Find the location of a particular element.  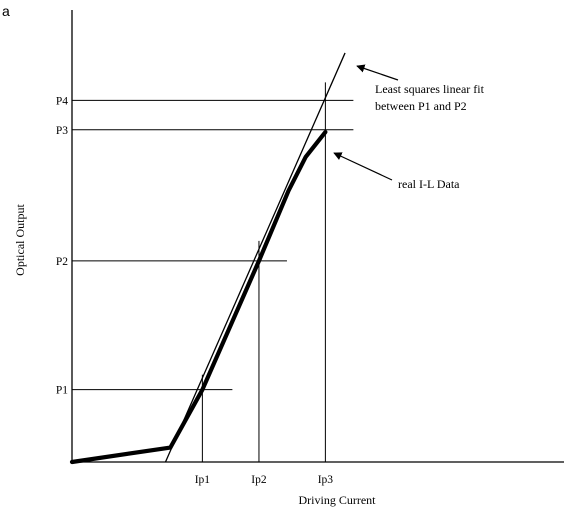

y-tick-label-p2: P2 is located at coordinates (62, 262).